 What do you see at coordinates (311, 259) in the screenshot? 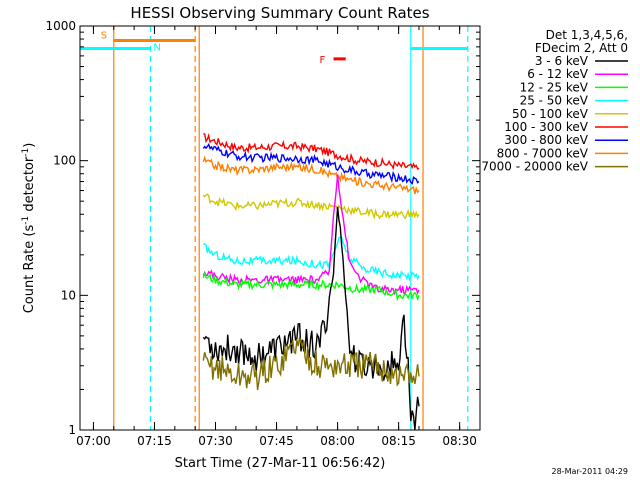
I see `series-25-50-kev` at bounding box center [311, 259].